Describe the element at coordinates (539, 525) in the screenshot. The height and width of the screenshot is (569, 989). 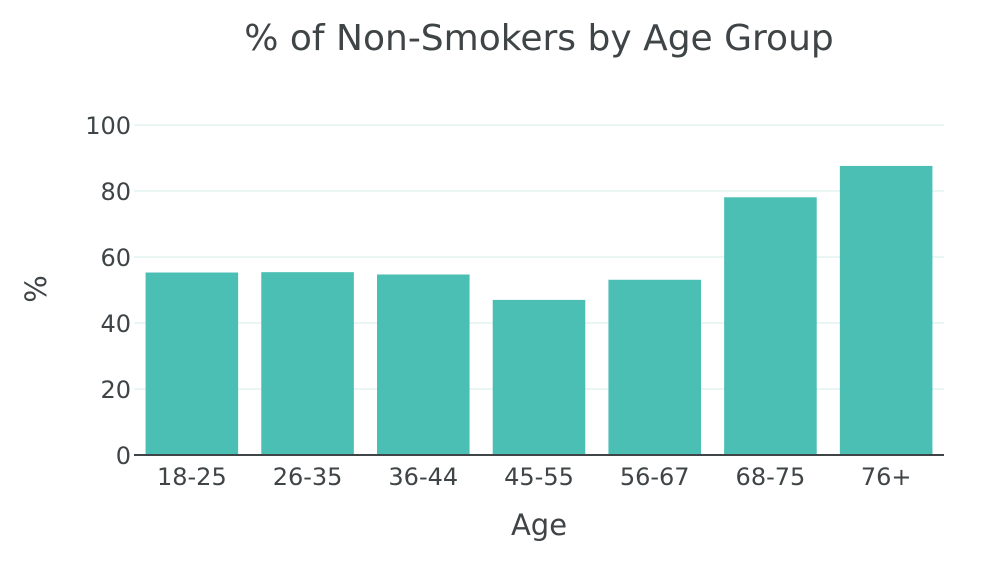
I see `x-axis-title: Age` at that location.